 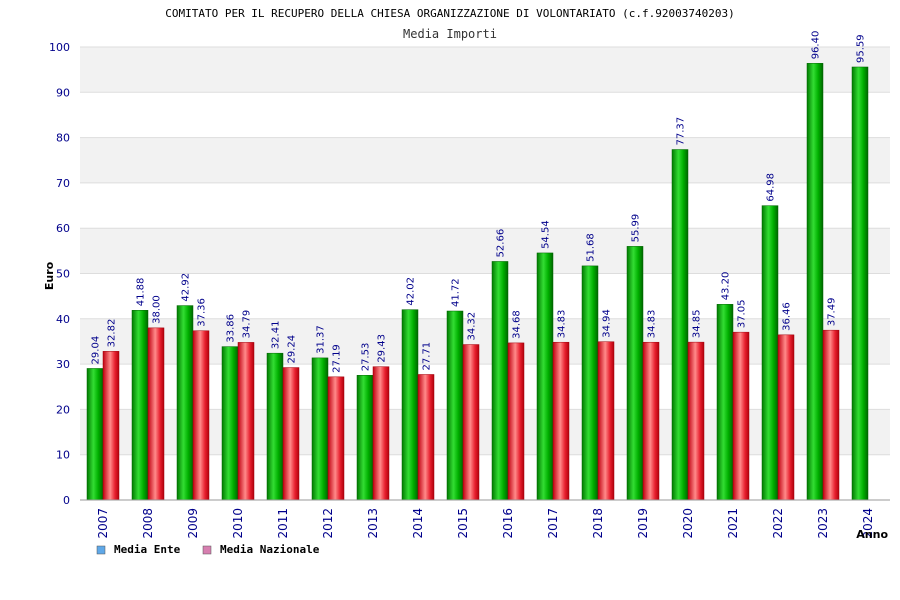 I want to click on data-label-media-nazionale-2007: 32.82, so click(x=112, y=333).